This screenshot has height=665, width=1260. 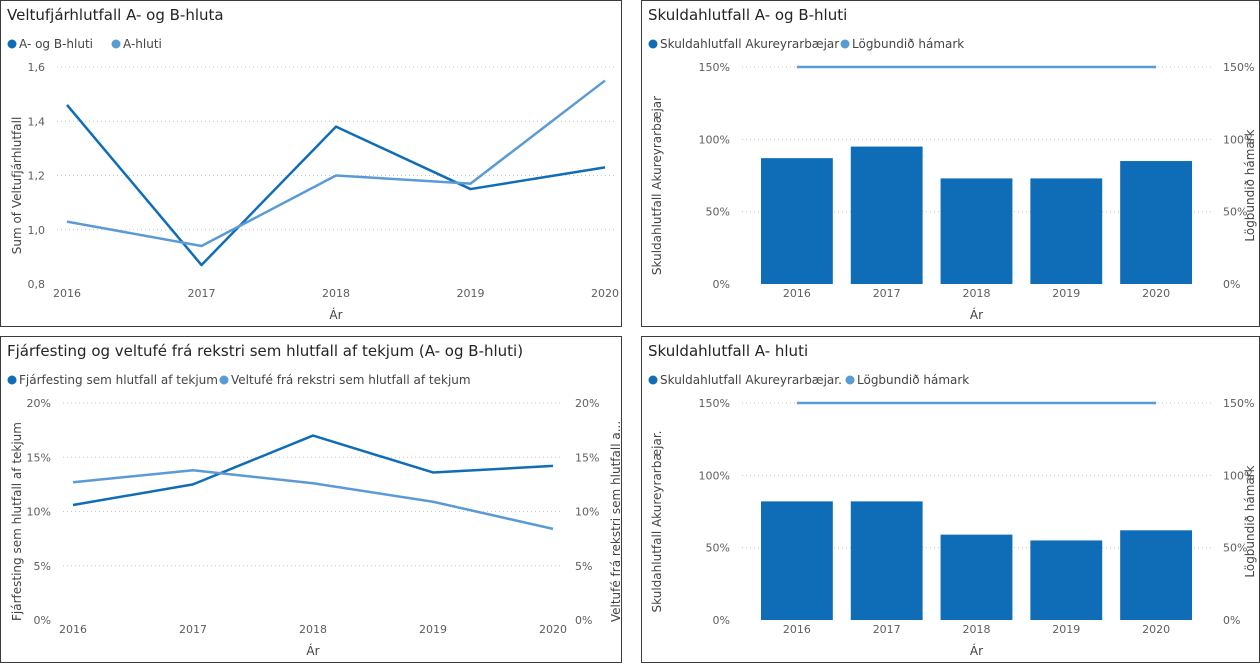 I want to click on y-axis-label: Sum of Veltufjárhlutfall, so click(x=17, y=186).